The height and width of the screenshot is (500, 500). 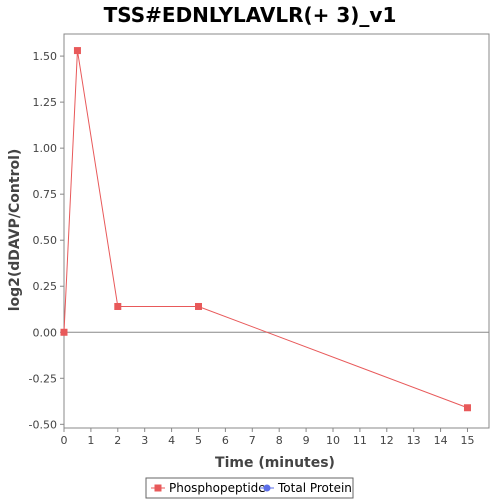 What do you see at coordinates (275, 463) in the screenshot?
I see `x-axis-label: Time (minutes)` at bounding box center [275, 463].